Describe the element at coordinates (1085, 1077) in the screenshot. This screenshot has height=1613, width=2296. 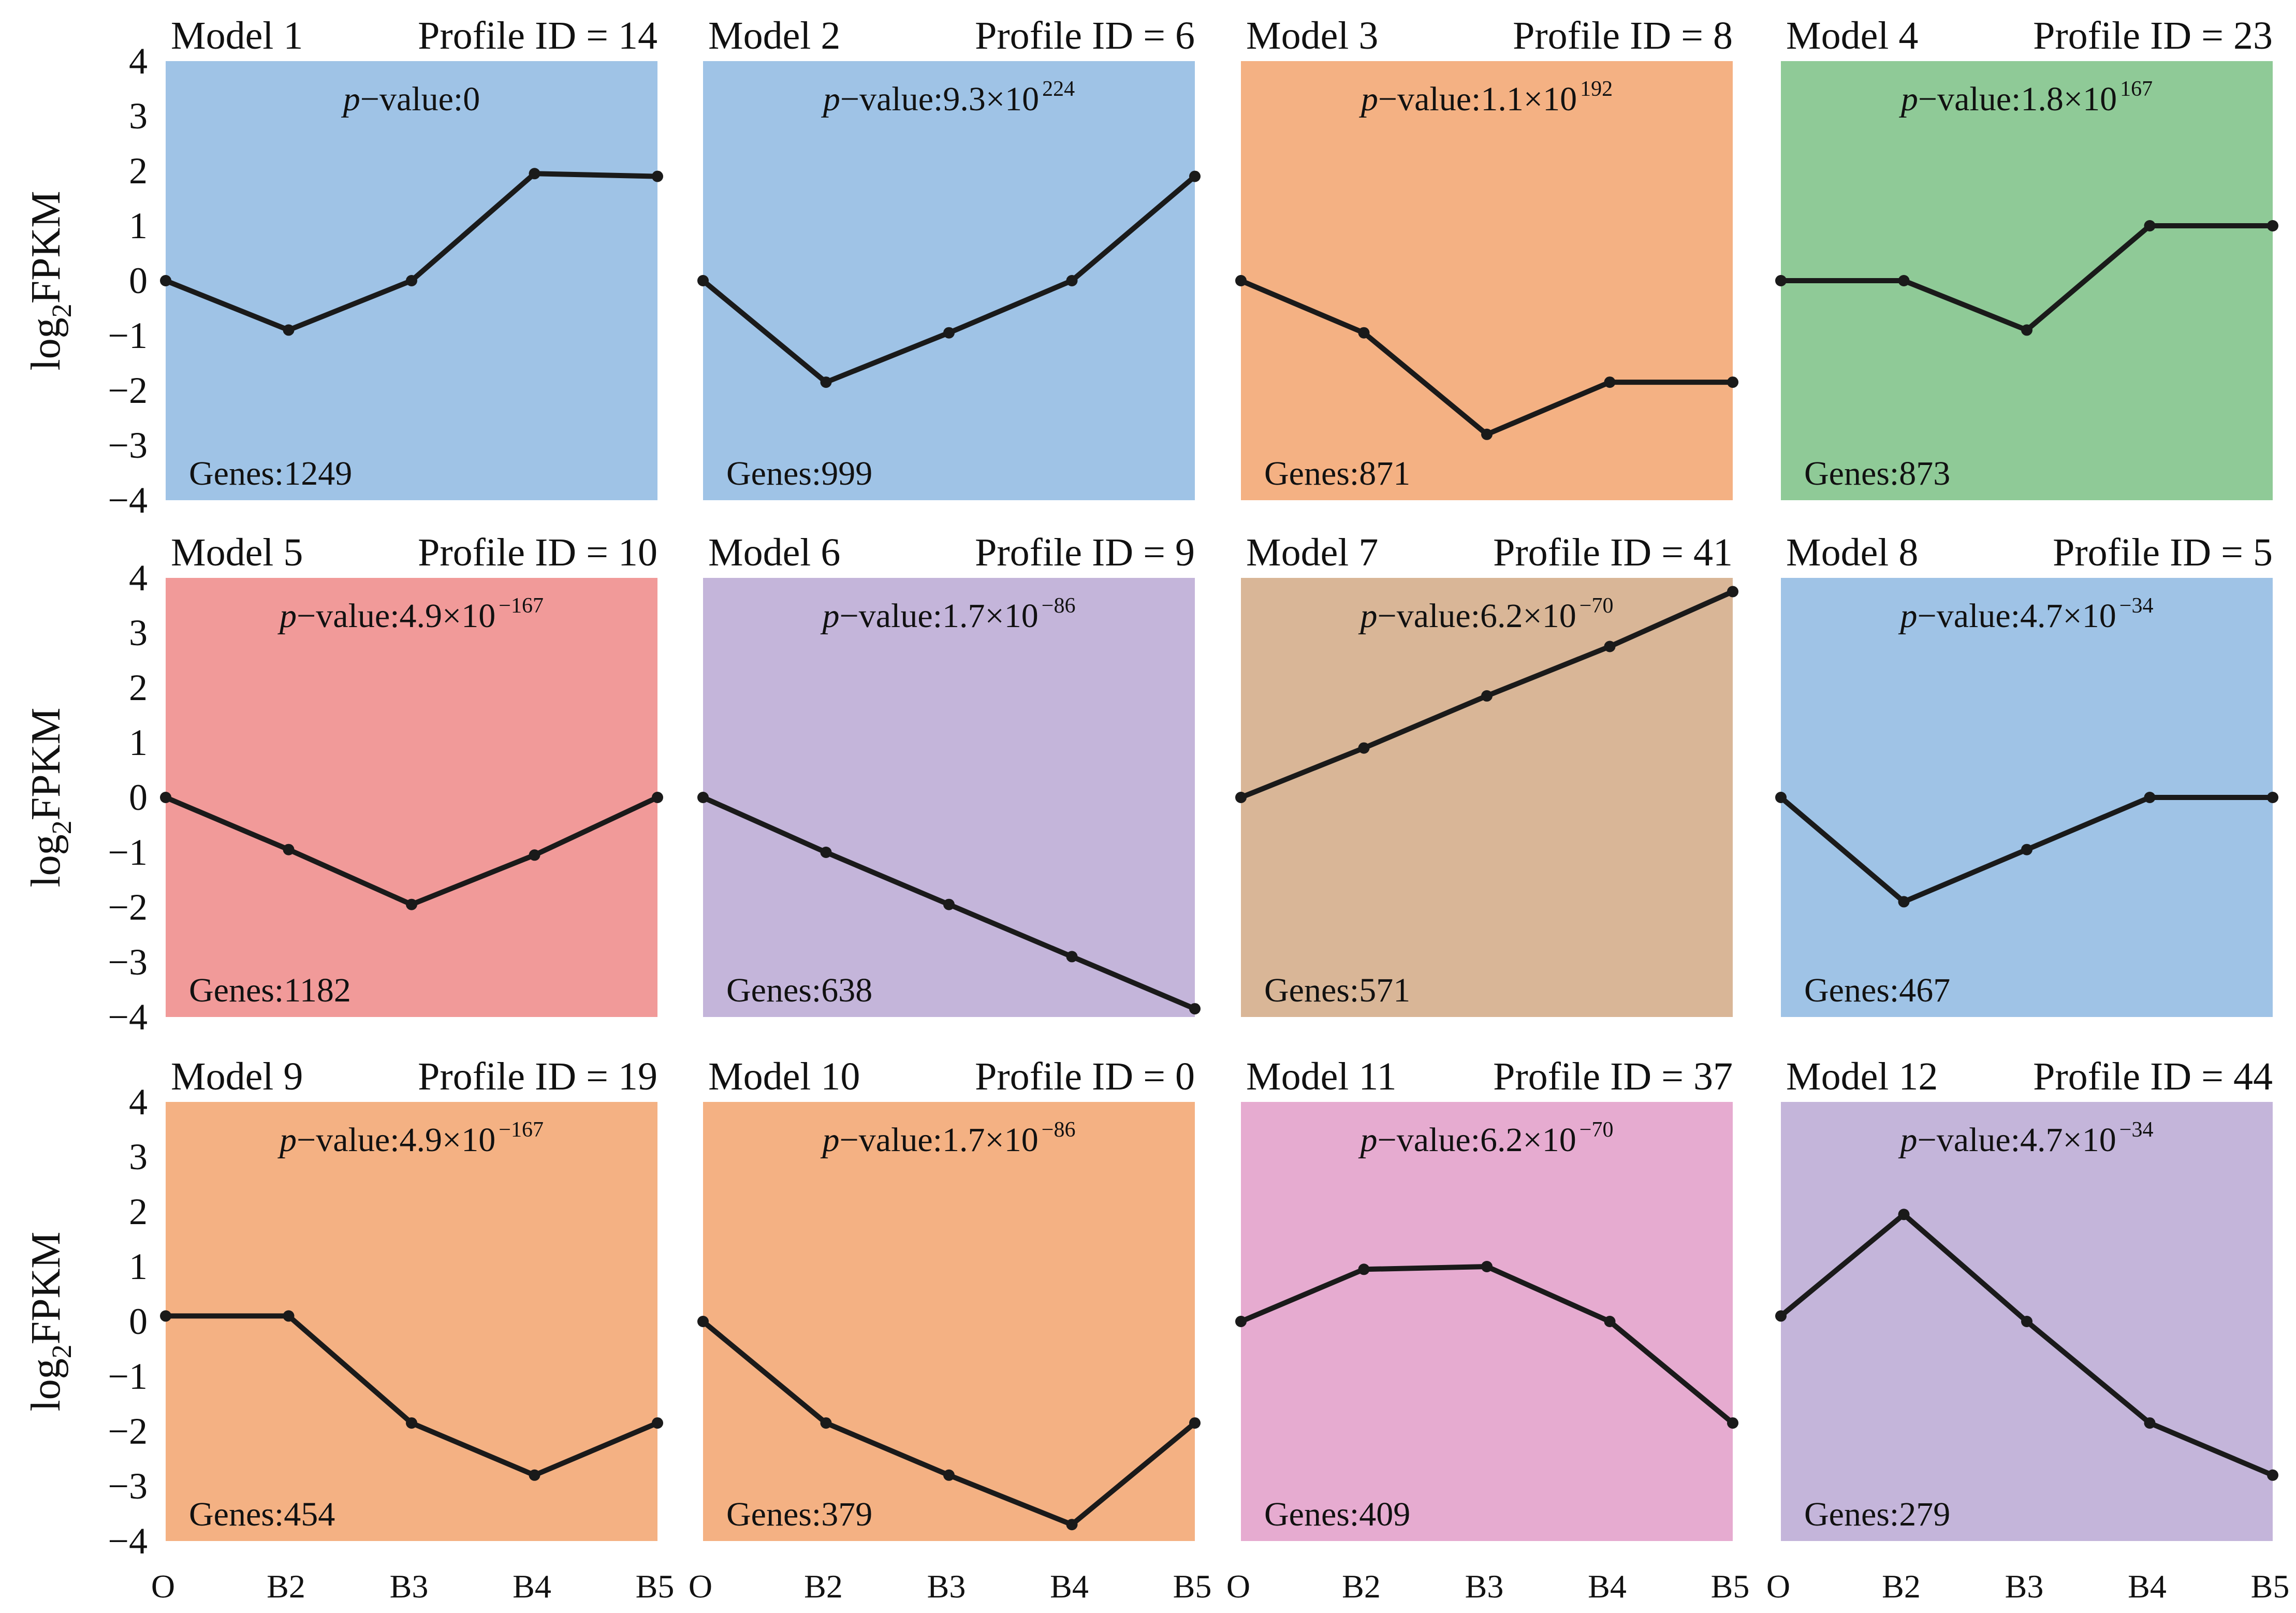
I see `profile-id-label: Profile ID = 0` at that location.